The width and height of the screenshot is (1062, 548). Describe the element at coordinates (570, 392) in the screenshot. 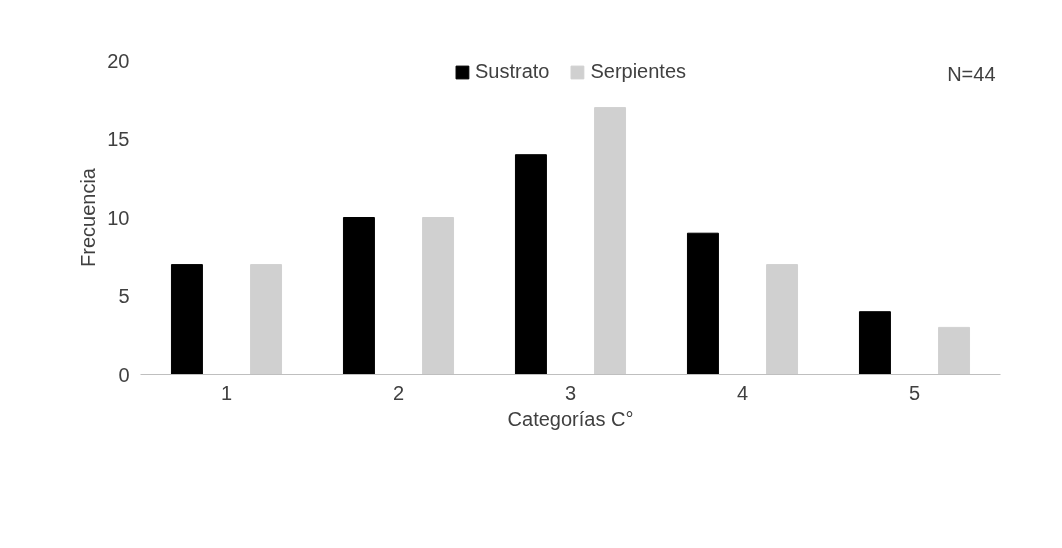

I see `x-tick-label: 3` at that location.